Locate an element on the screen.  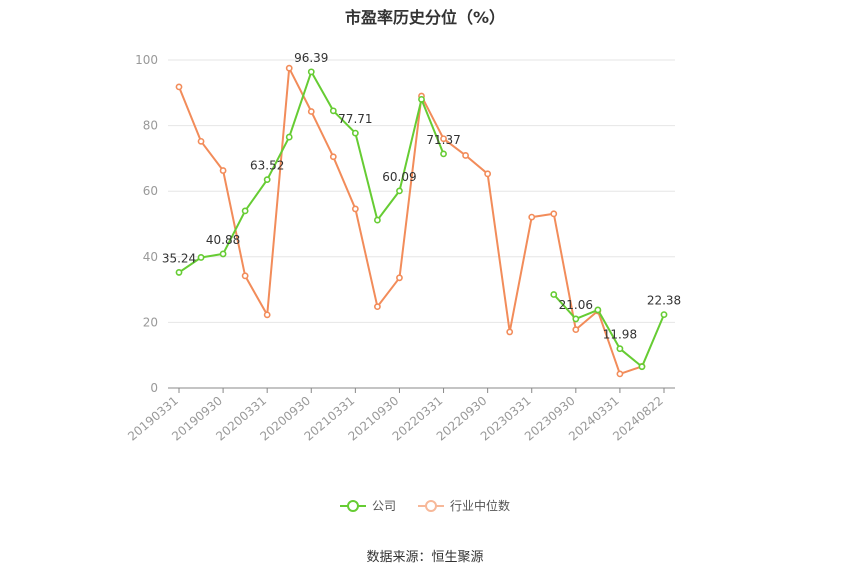
data-label: 71.37 is located at coordinates (443, 140).